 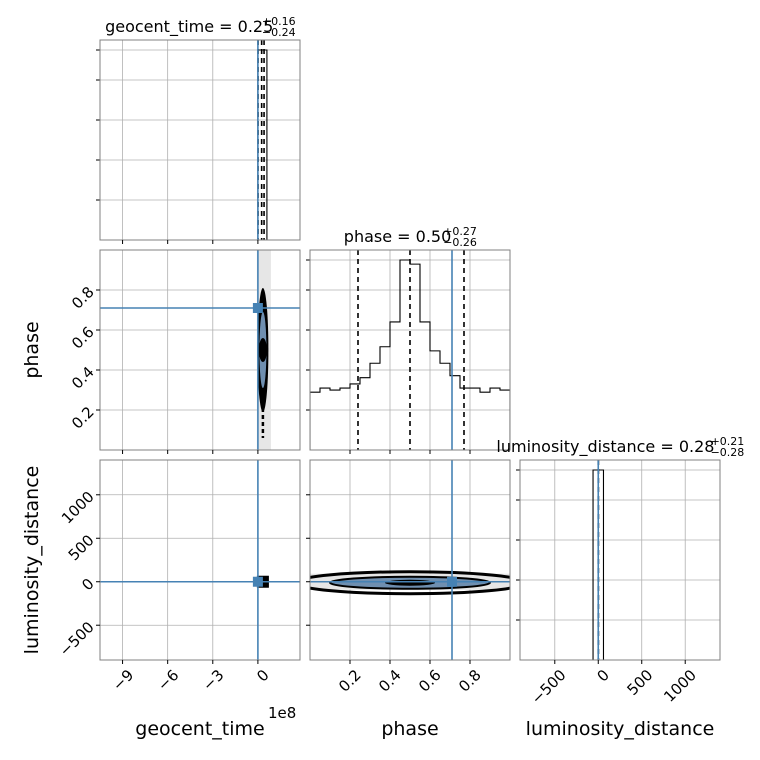 What do you see at coordinates (87, 584) in the screenshot?
I see `y-tick-label-luminosity_distance: 0` at bounding box center [87, 584].